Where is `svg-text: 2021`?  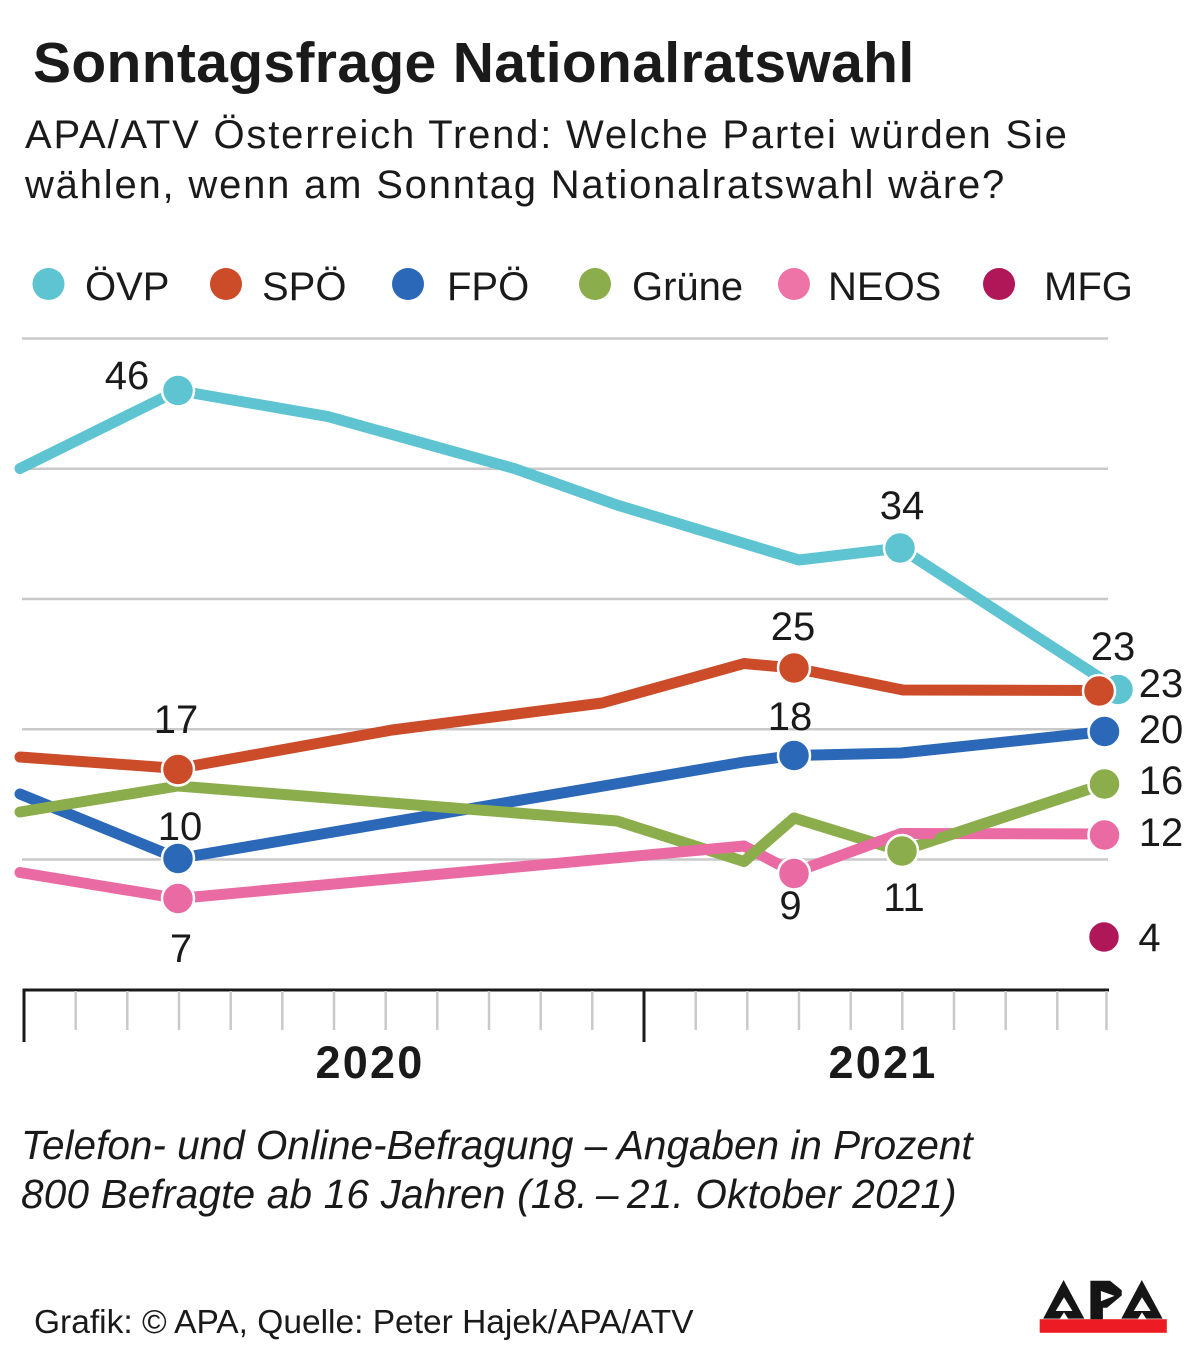 svg-text: 2021 is located at coordinates (883, 1062).